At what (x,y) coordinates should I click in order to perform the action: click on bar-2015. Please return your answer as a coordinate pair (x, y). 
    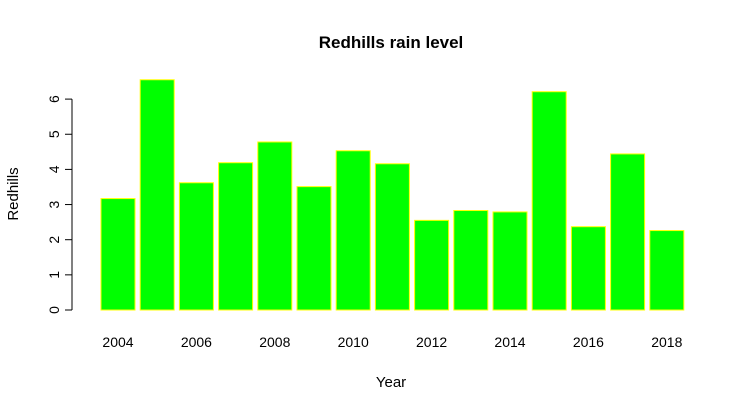
    Looking at the image, I should click on (549, 201).